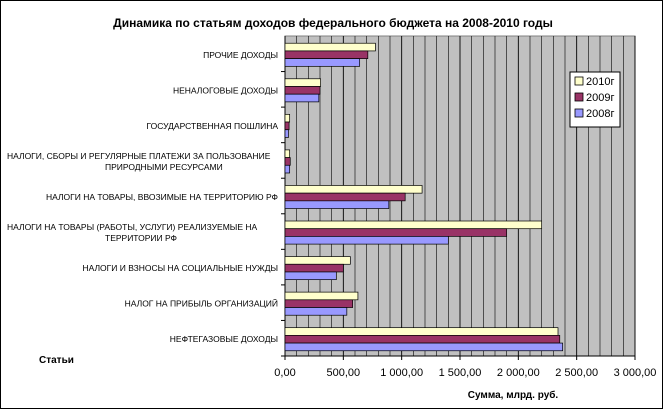 This screenshot has width=663, height=410. I want to click on category-label: НАЛОГИ И ВЗНОСЫ НА СОЦИАЛЬНЫЕ НУЖДЫ, so click(180, 268).